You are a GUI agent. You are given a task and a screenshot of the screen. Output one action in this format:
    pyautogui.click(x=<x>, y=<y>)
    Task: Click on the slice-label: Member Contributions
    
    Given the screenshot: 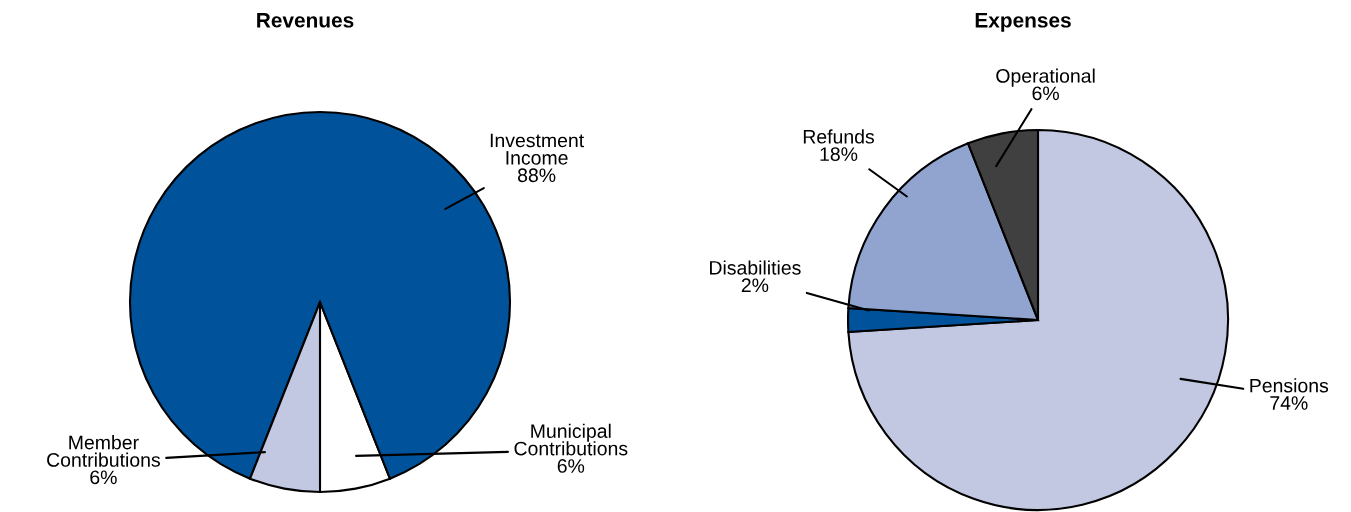 What is the action you would take?
    pyautogui.click(x=103, y=451)
    